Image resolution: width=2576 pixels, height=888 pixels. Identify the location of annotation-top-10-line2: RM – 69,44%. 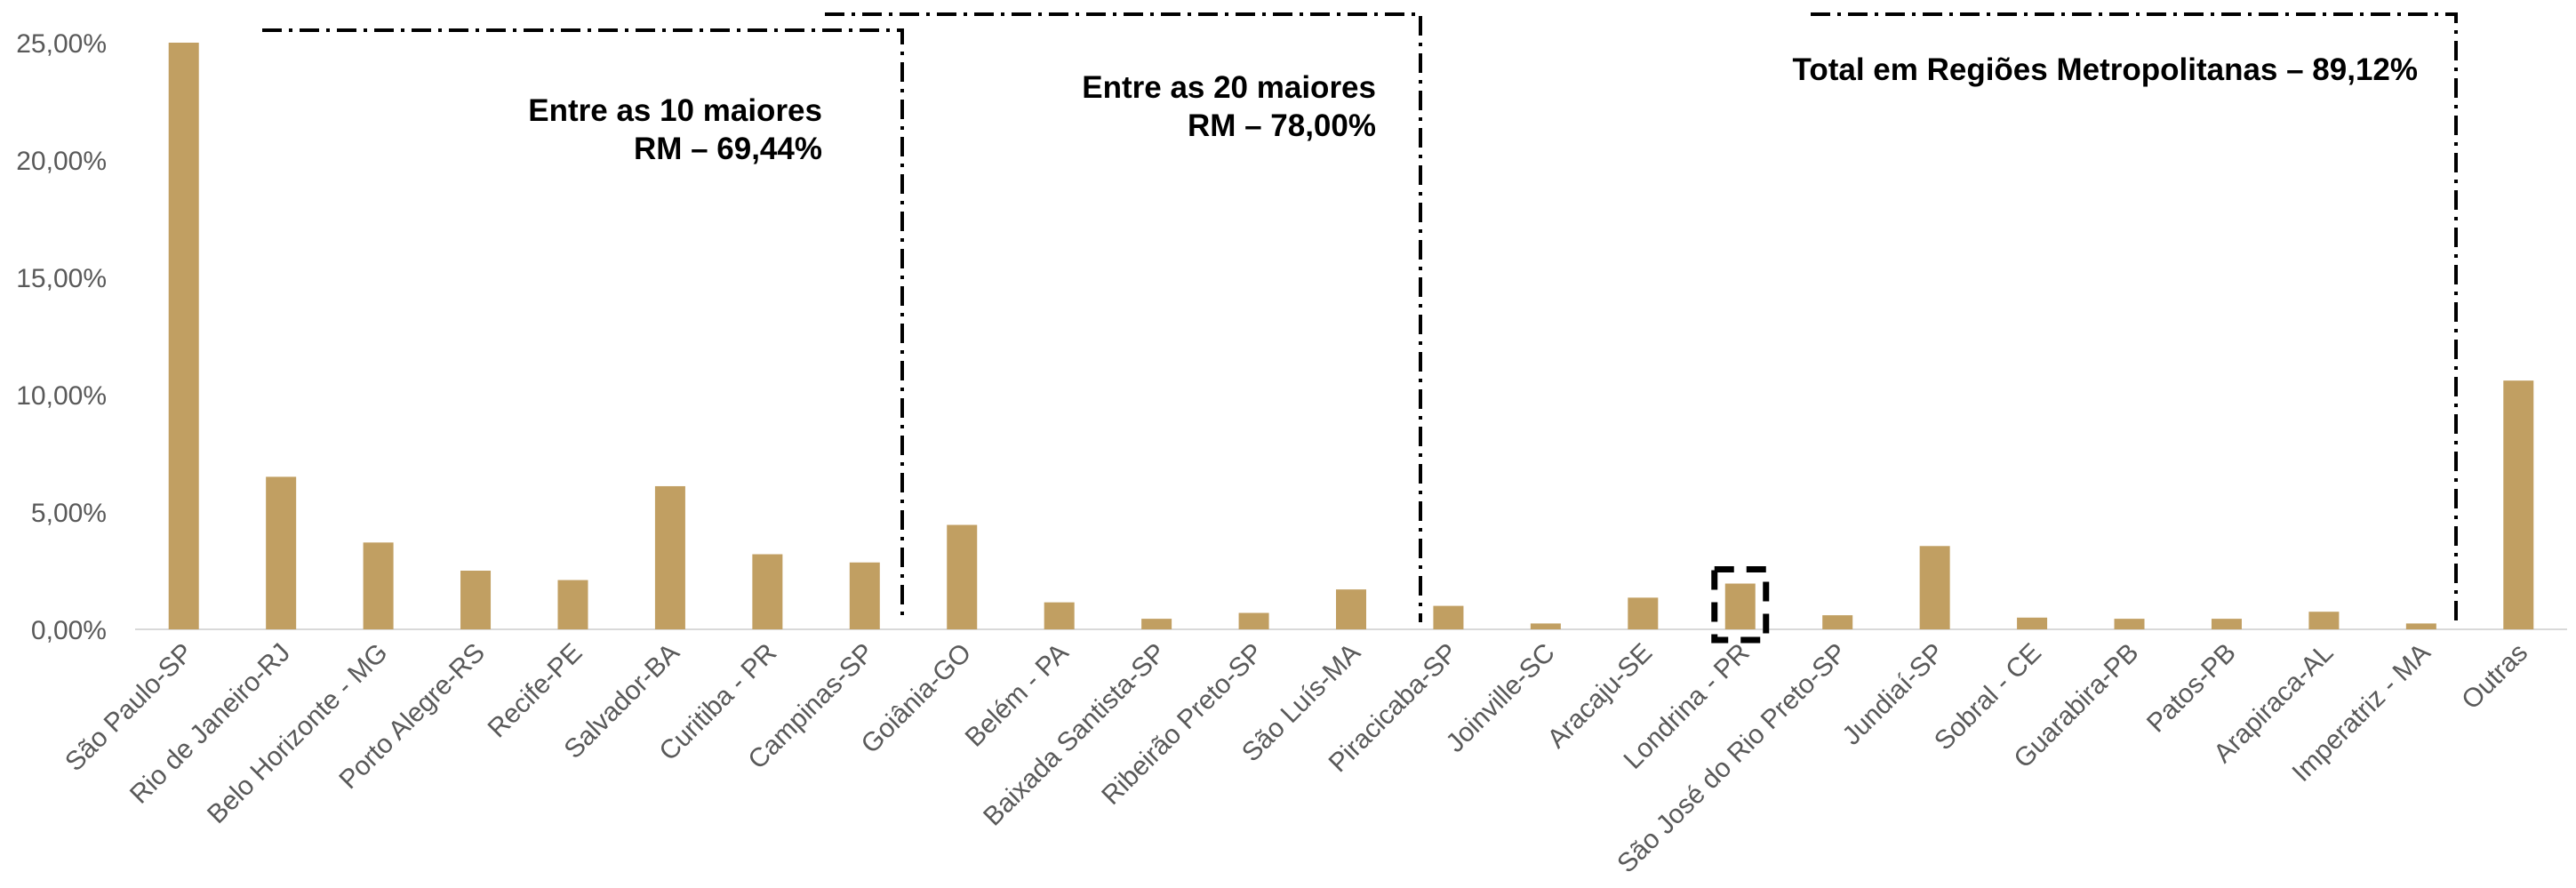
(728, 149).